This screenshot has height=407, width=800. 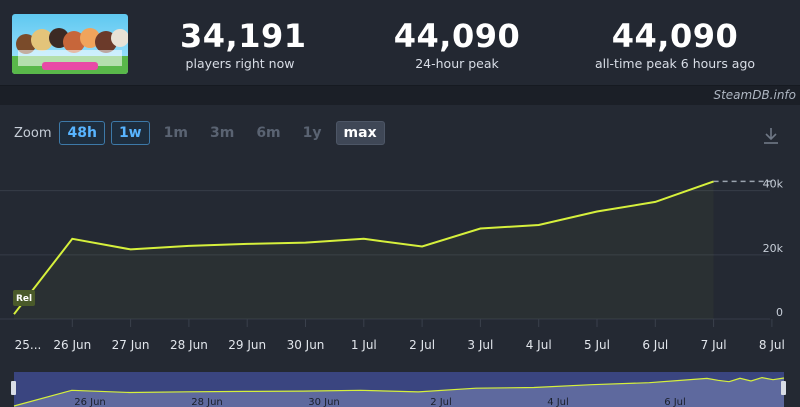 I want to click on zoom-48h-button: 48h, so click(x=82, y=133).